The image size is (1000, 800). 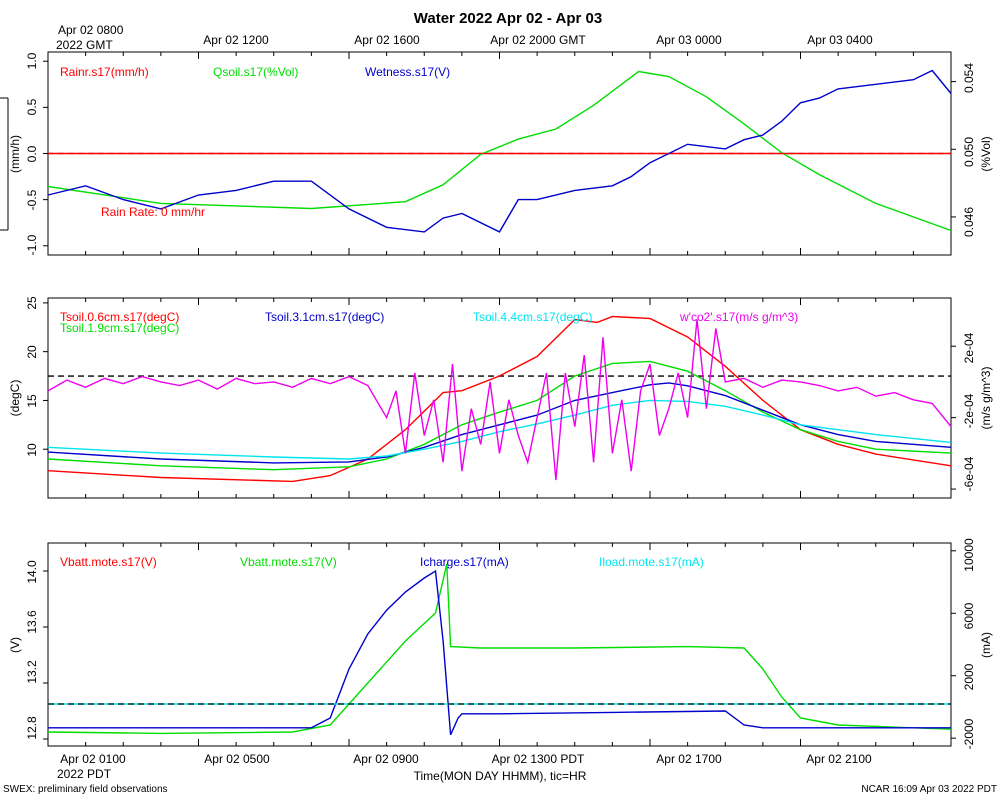 I want to click on panel-soil-left-tick-0: 25, so click(x=32, y=303).